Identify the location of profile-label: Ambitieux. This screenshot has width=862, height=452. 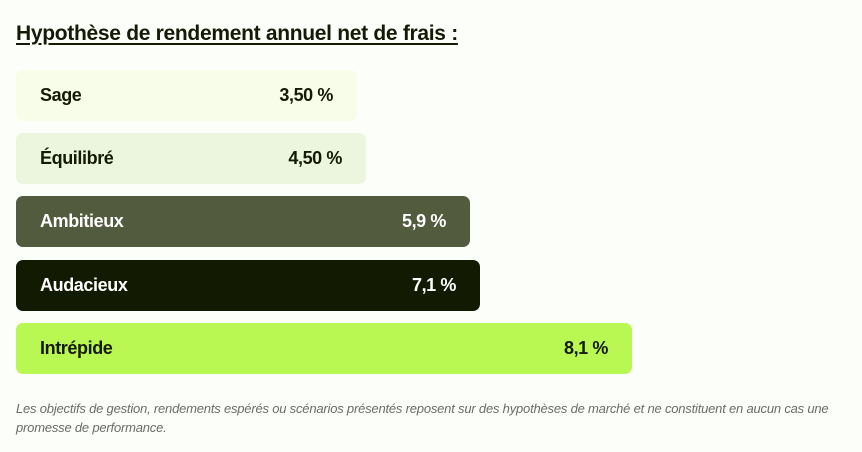
(82, 221).